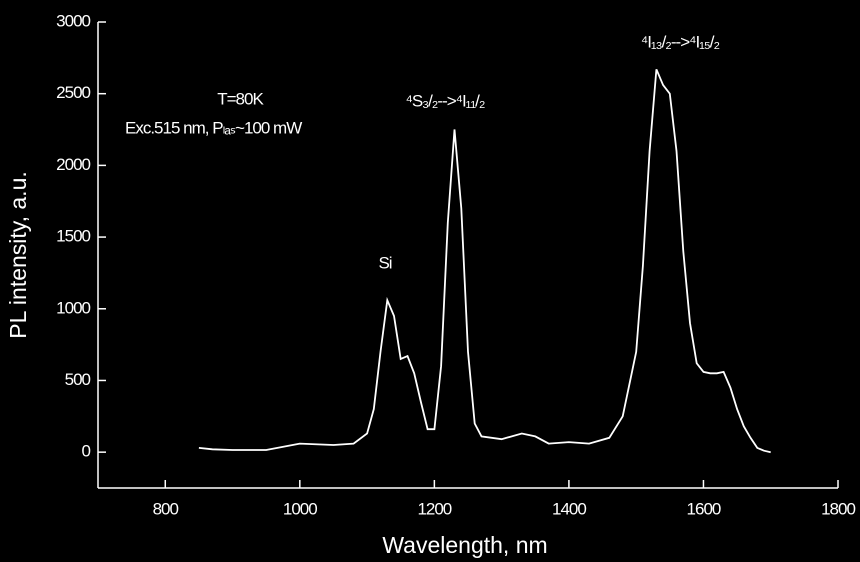 Image resolution: width=860 pixels, height=562 pixels. What do you see at coordinates (680, 41) in the screenshot?
I see `annotation: ⁴I₁₃/₂-->⁴I₁₅/₂` at bounding box center [680, 41].